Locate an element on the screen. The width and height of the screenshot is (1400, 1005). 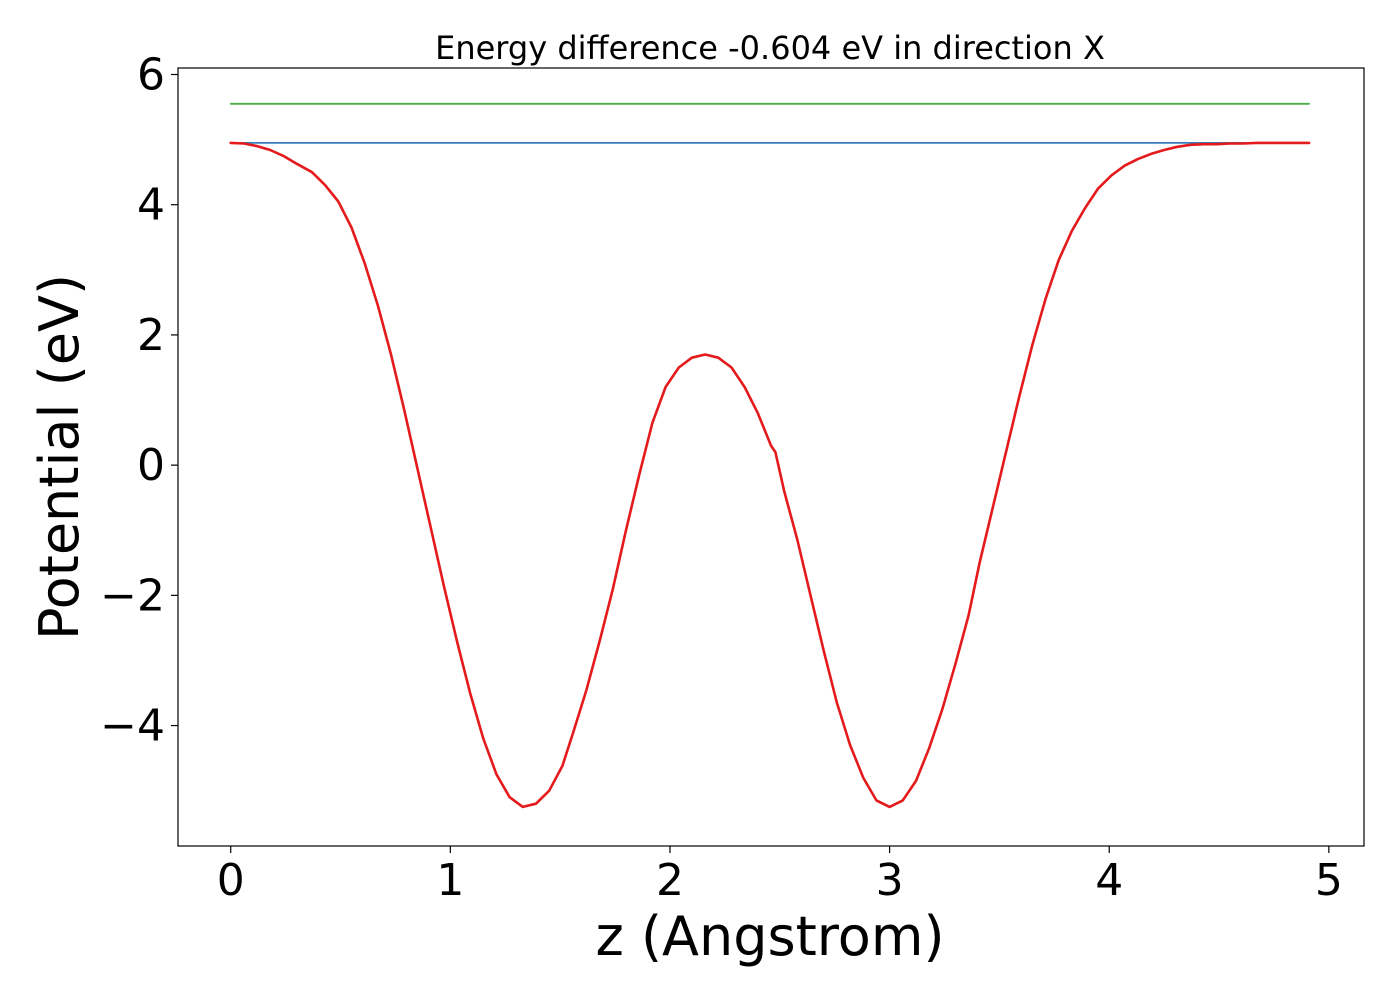
x-tick-label: 2 is located at coordinates (670, 880).